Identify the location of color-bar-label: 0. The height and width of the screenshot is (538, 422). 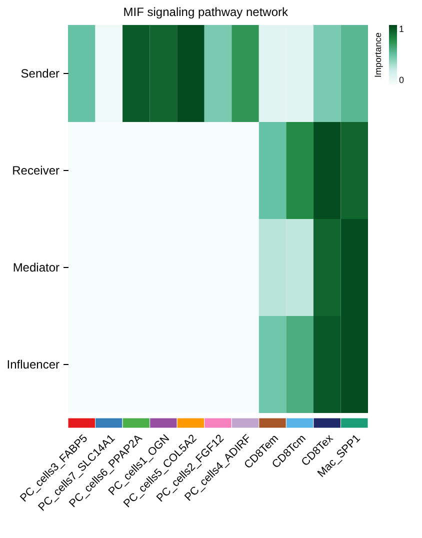
(401, 80).